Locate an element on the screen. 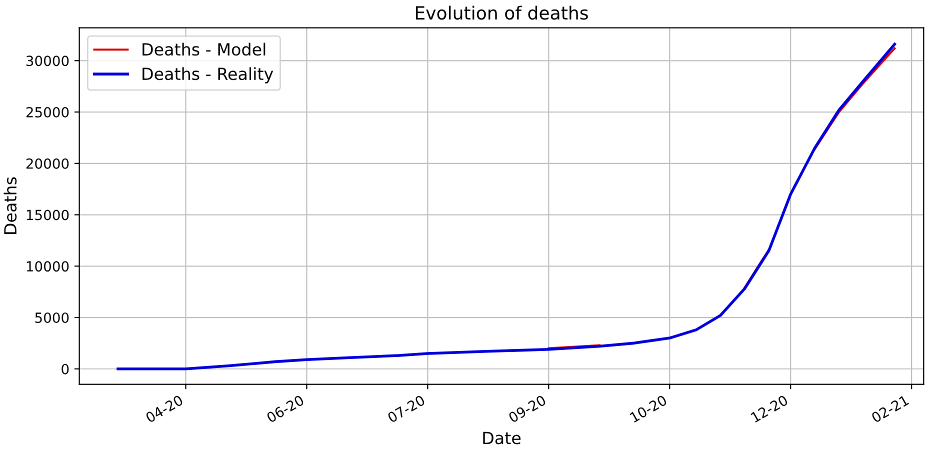 Image resolution: width=933 pixels, height=463 pixels. y-tick-label: 5000 is located at coordinates (52, 317).